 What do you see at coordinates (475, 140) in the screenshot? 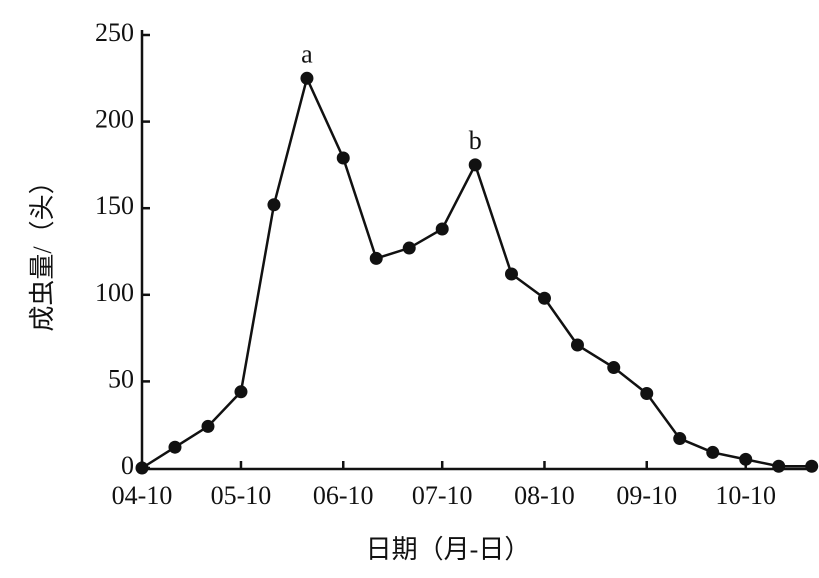
I see `annotation: b` at bounding box center [475, 140].